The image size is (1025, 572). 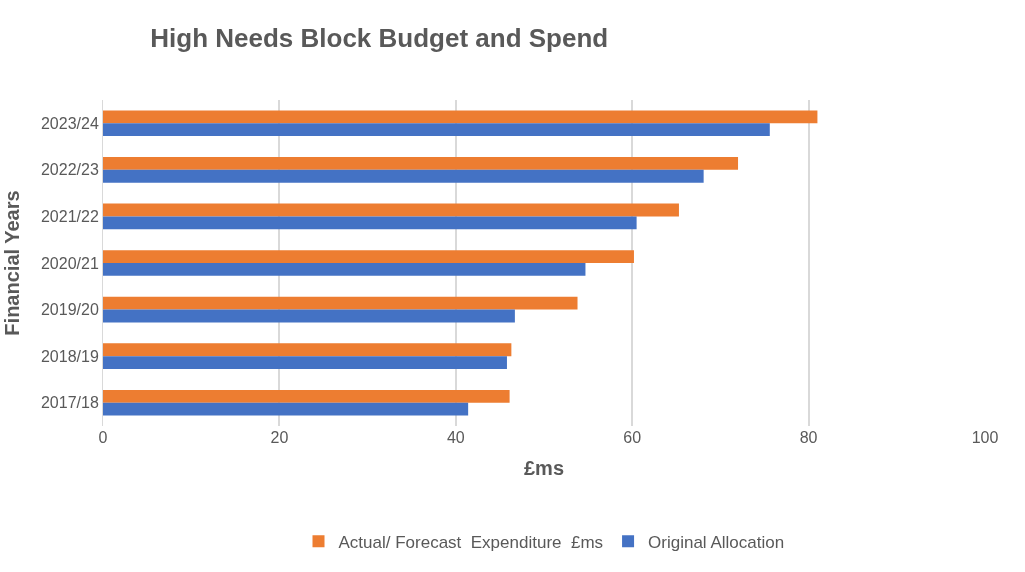 What do you see at coordinates (69, 123) in the screenshot?
I see `y-tick-label: 2023/24` at bounding box center [69, 123].